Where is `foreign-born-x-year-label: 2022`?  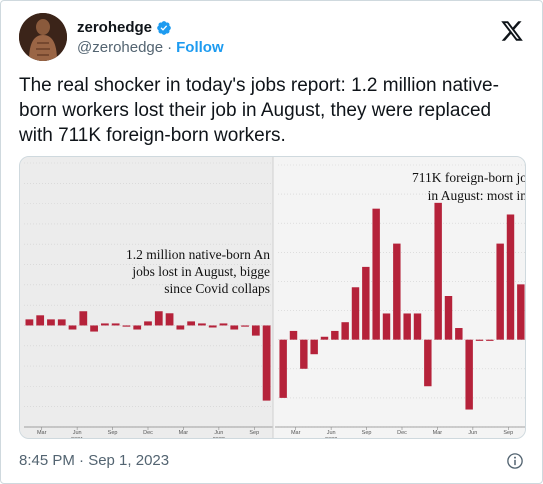 foreign-born-x-year-label: 2022 is located at coordinates (331, 438).